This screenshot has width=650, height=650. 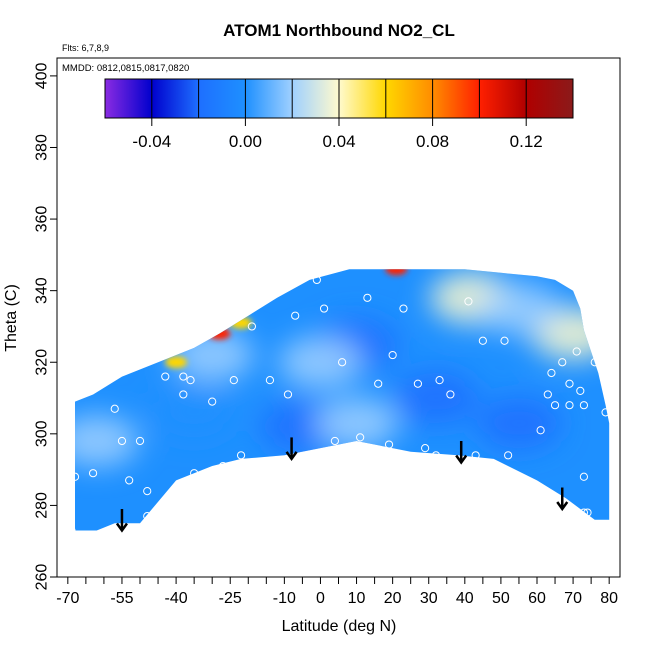 I want to click on colorbar: -0.04 0.00 0.04 0.08 0.12, so click(x=339, y=114).